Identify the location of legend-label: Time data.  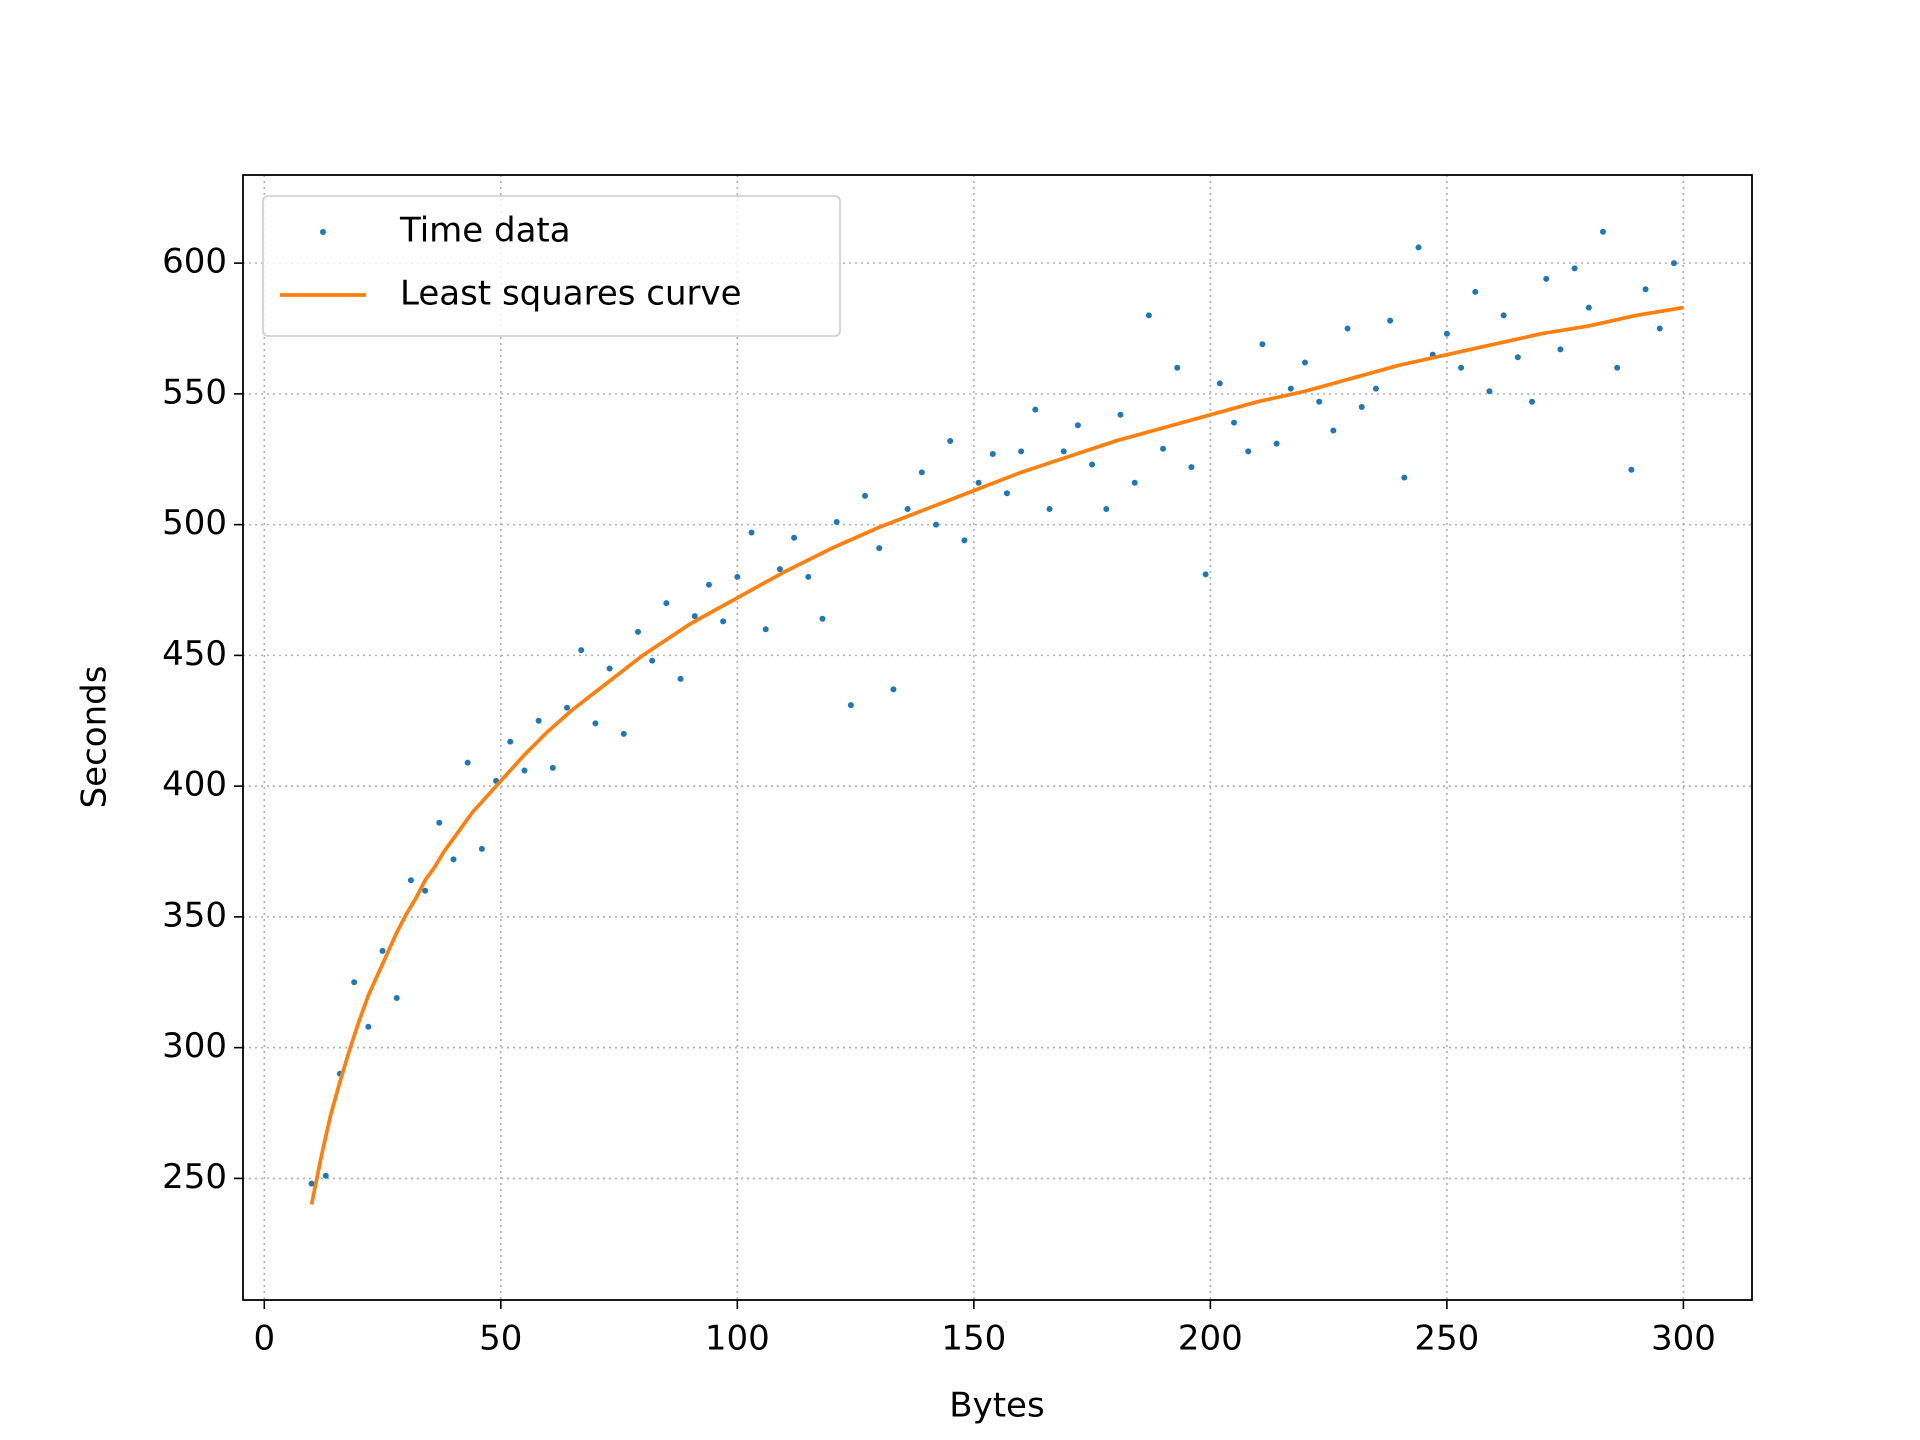
(485, 231).